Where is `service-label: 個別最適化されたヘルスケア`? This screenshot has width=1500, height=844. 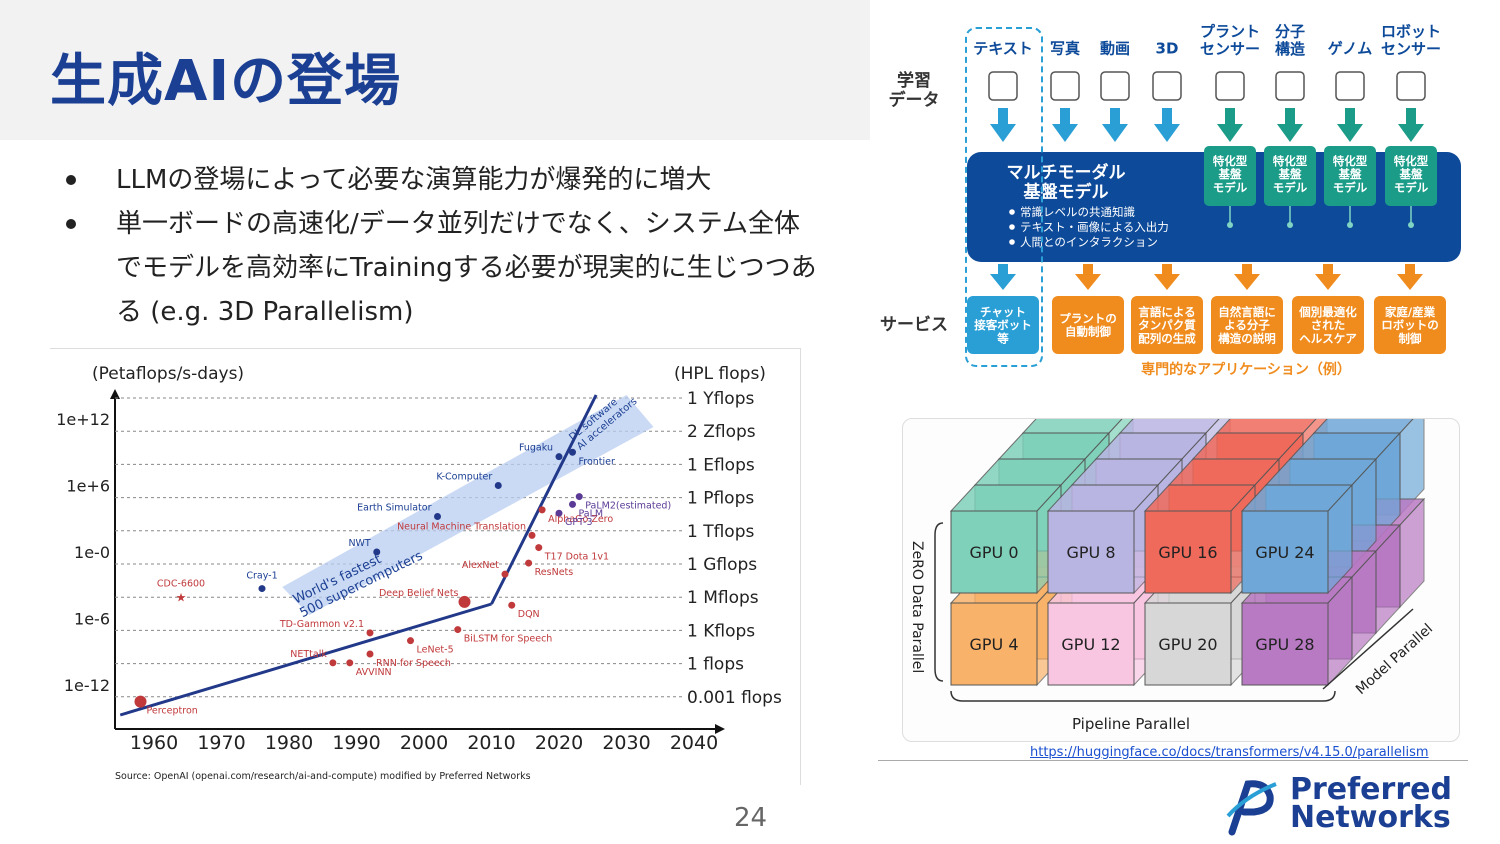
service-label: 個別最適化されたヘルスケア is located at coordinates (1327, 325).